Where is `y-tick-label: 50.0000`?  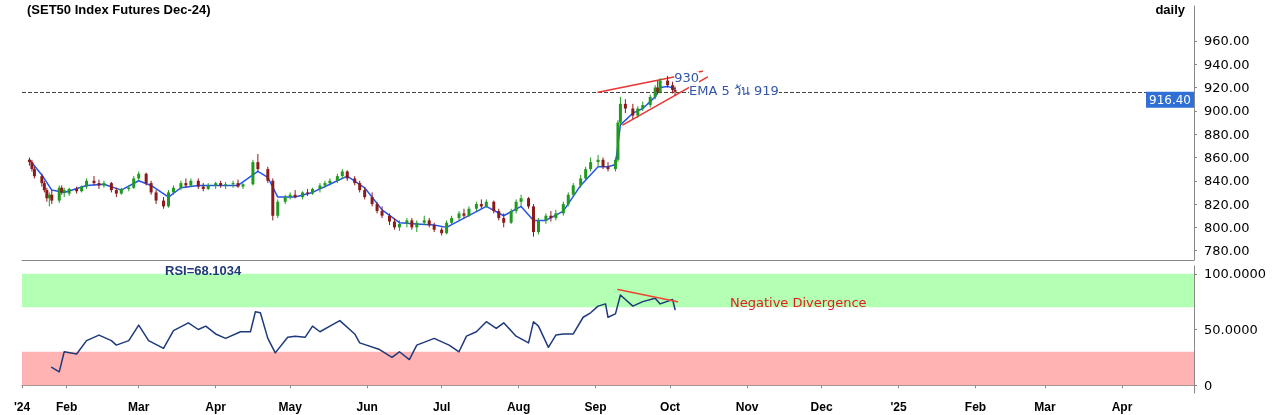
y-tick-label: 50.0000 is located at coordinates (1231, 329).